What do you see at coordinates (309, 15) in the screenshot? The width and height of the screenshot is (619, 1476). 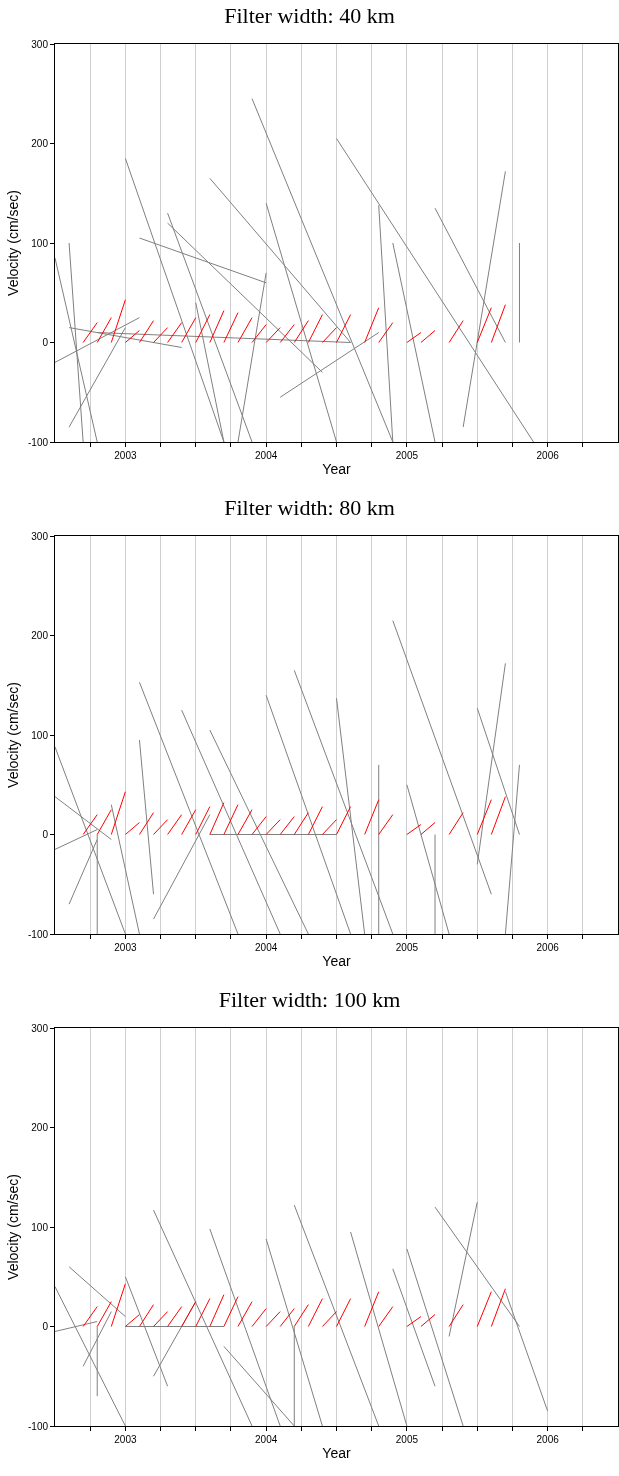 I see `chart-title: Filter width: 40 km` at bounding box center [309, 15].